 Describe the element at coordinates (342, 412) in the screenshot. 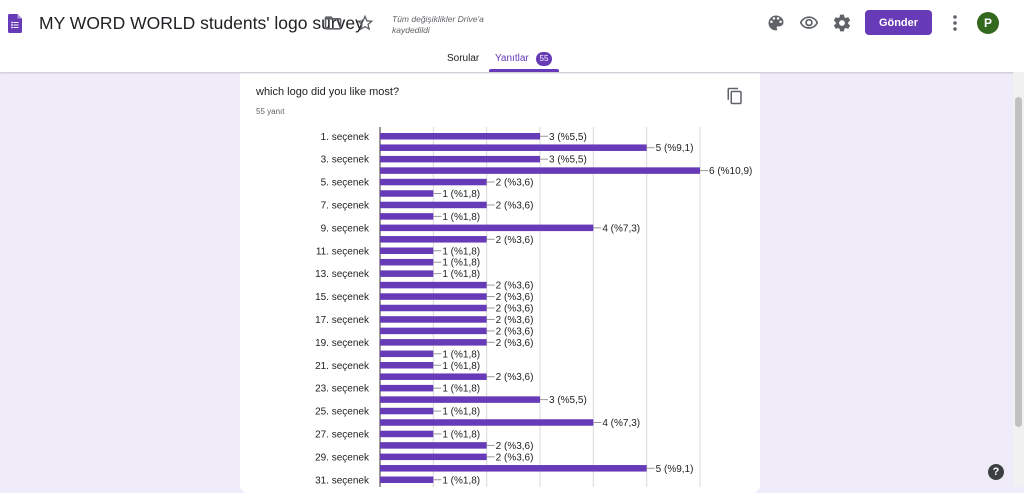

I see `category-label: 25. seçenek` at that location.